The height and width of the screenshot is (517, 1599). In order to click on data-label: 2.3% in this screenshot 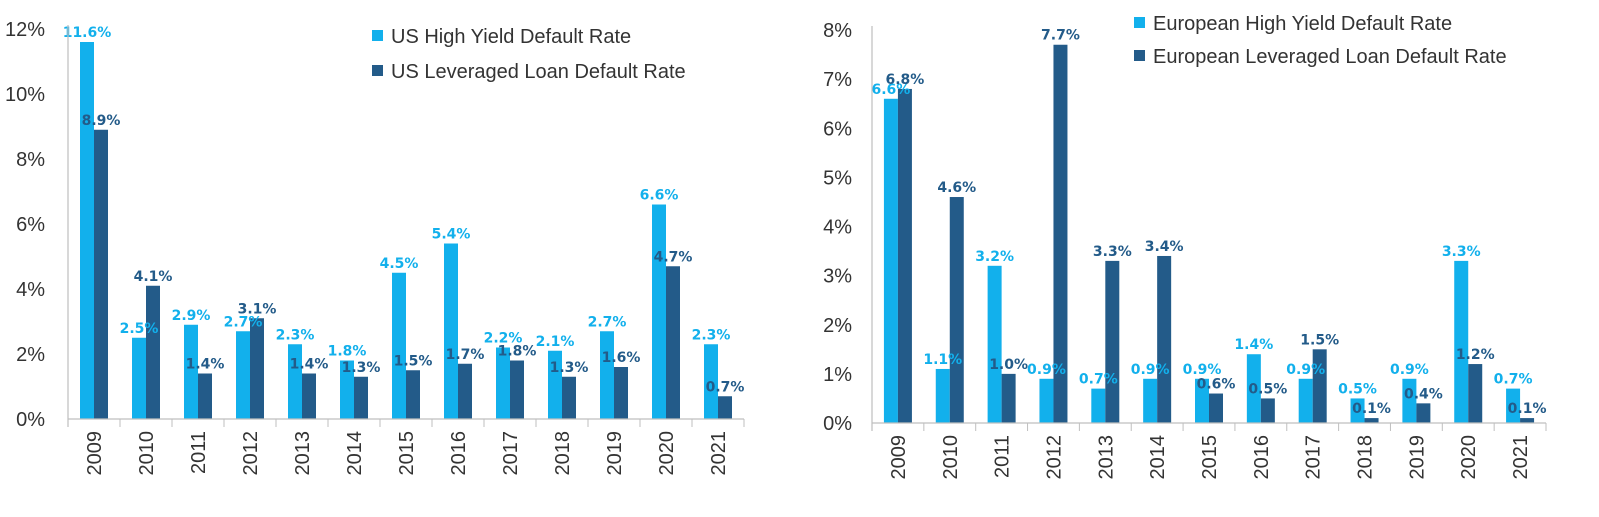, I will do `click(711, 335)`.